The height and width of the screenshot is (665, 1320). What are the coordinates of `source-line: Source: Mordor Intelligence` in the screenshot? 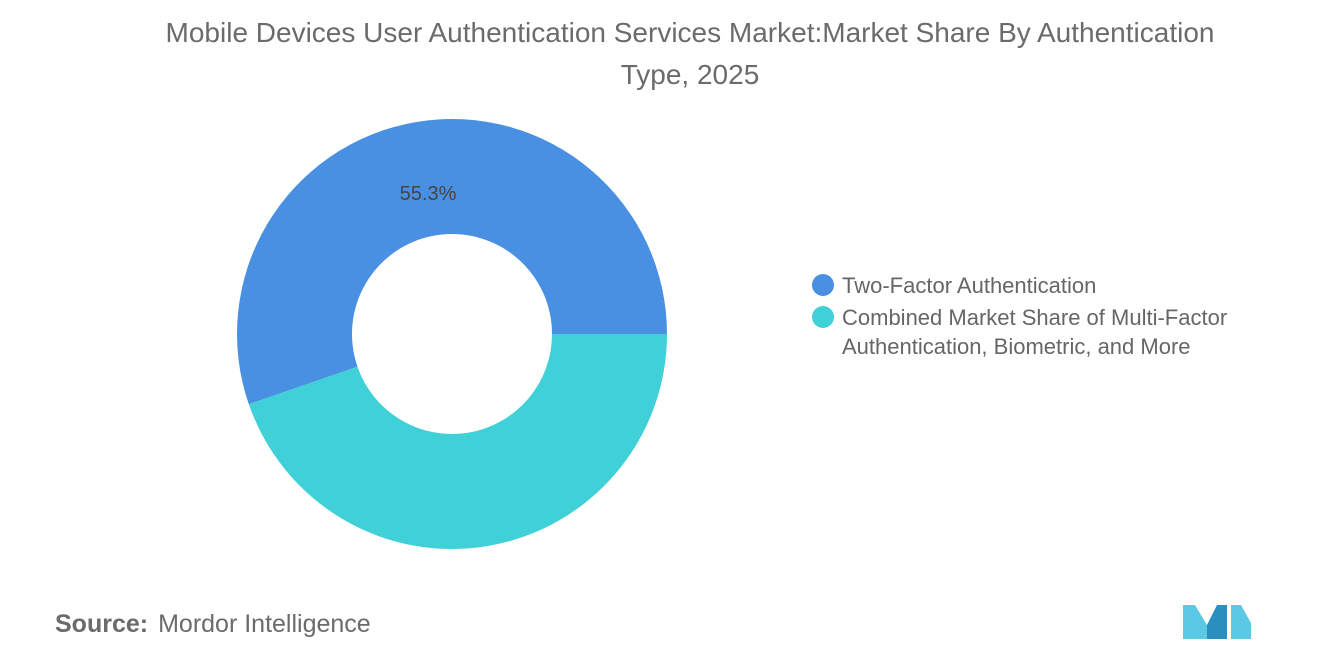 It's located at (213, 624).